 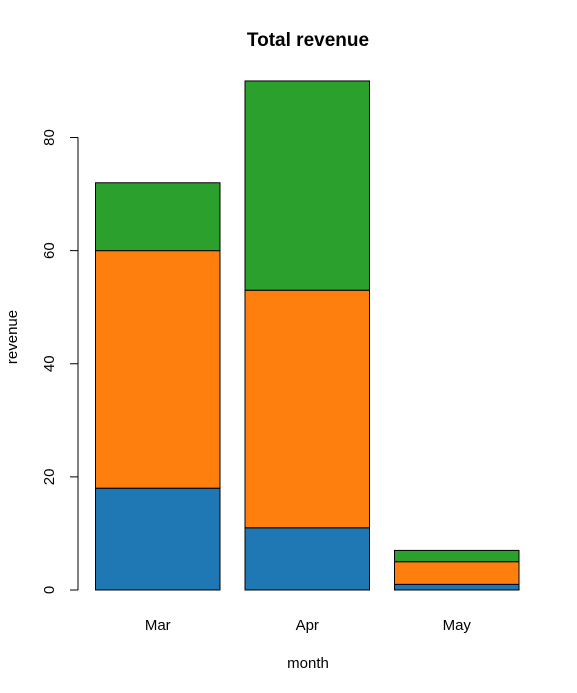 What do you see at coordinates (60, 361) in the screenshot?
I see `y-axis: 0 20 40 60 80` at bounding box center [60, 361].